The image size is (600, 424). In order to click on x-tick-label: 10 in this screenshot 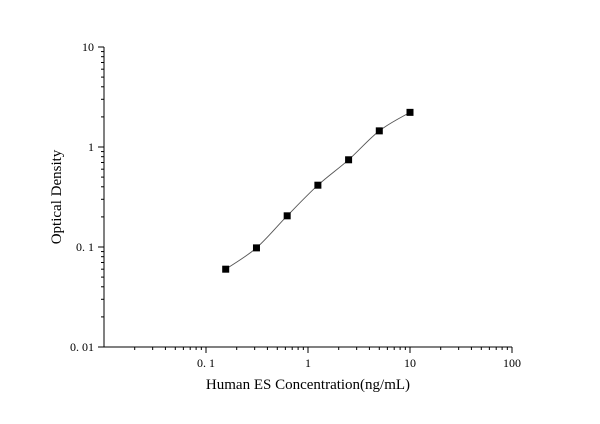, I will do `click(410, 363)`.